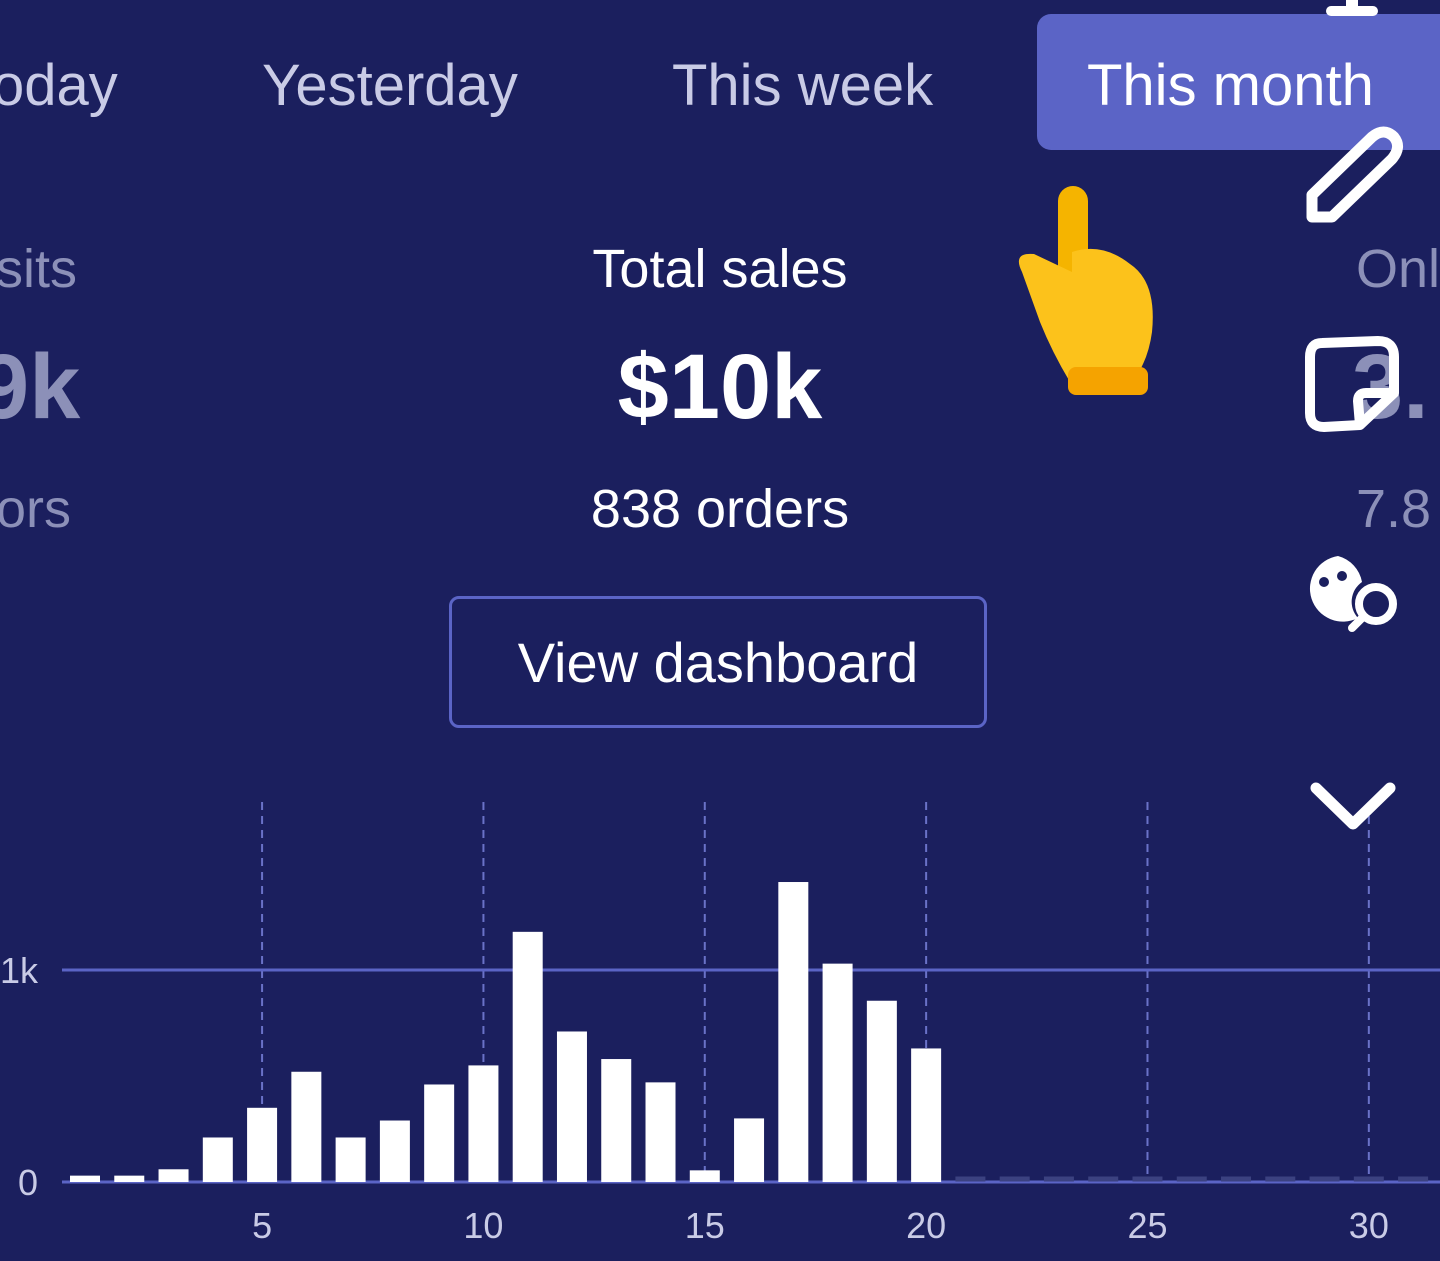 The width and height of the screenshot is (1440, 1261). I want to click on pencil-icon, so click(1352, 175).